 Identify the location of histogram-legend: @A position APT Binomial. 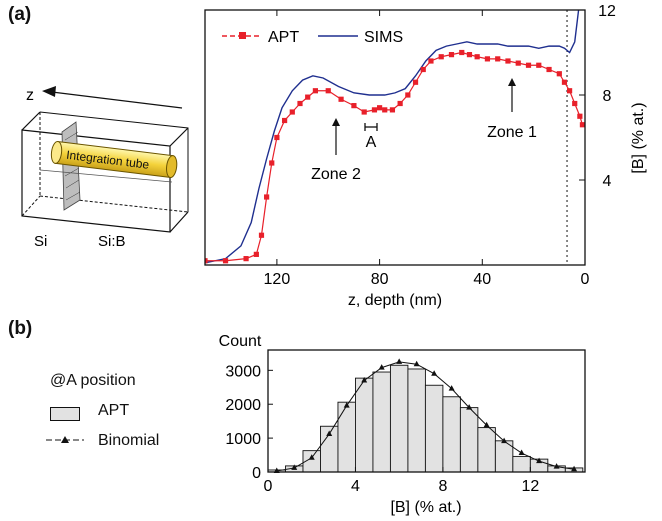
(121, 417).